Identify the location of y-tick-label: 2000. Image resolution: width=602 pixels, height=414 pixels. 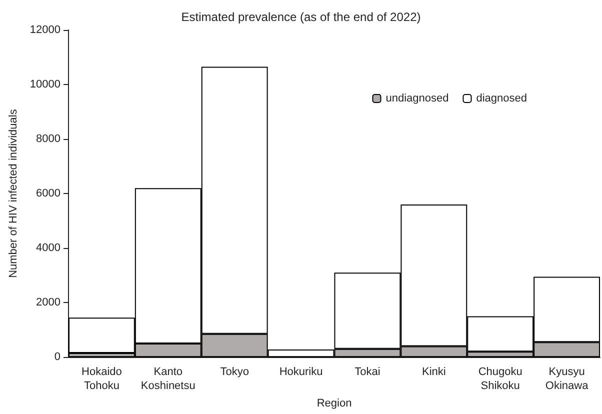
(48, 302).